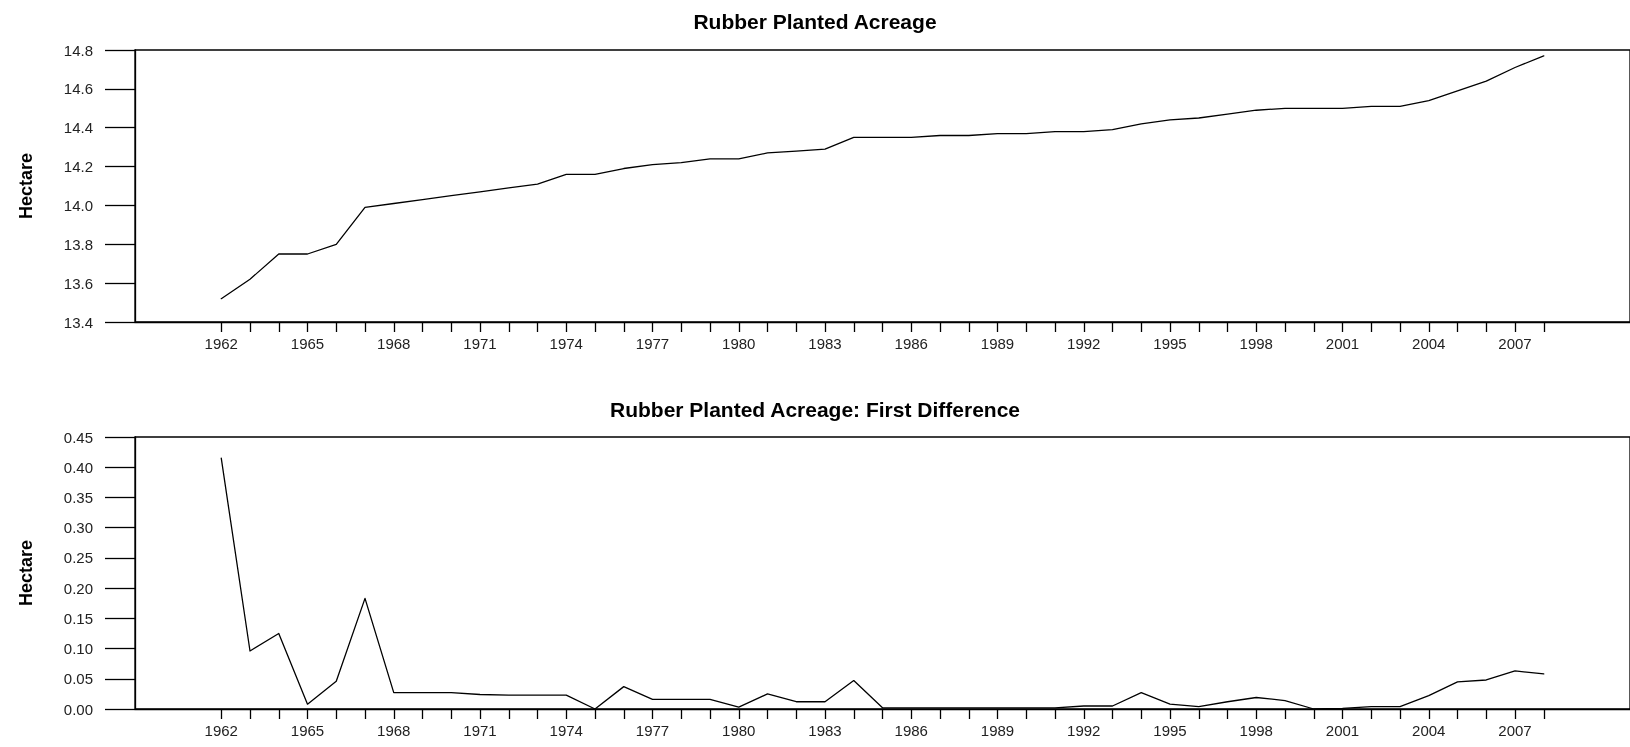 The image size is (1630, 747). Describe the element at coordinates (78, 649) in the screenshot. I see `y-tick-label: 0.10` at that location.